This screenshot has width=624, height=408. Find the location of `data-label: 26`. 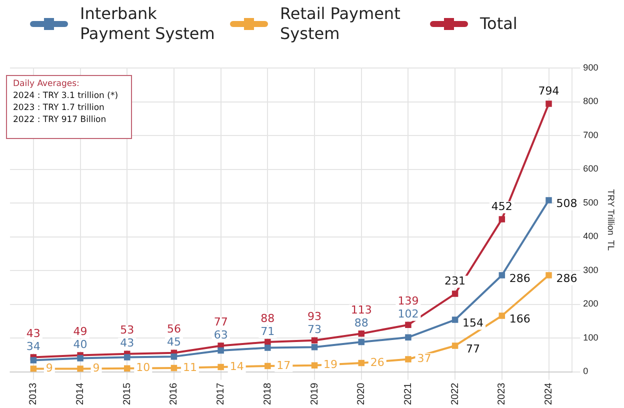

data-label: 26 is located at coordinates (377, 362).